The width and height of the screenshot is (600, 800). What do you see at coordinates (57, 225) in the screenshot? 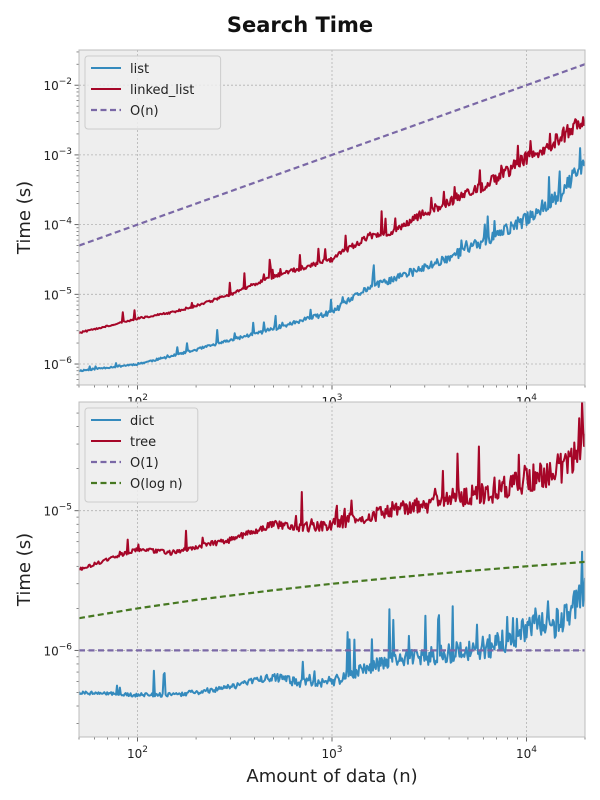
I see `y-tick-label: 10⁻⁴` at bounding box center [57, 225].